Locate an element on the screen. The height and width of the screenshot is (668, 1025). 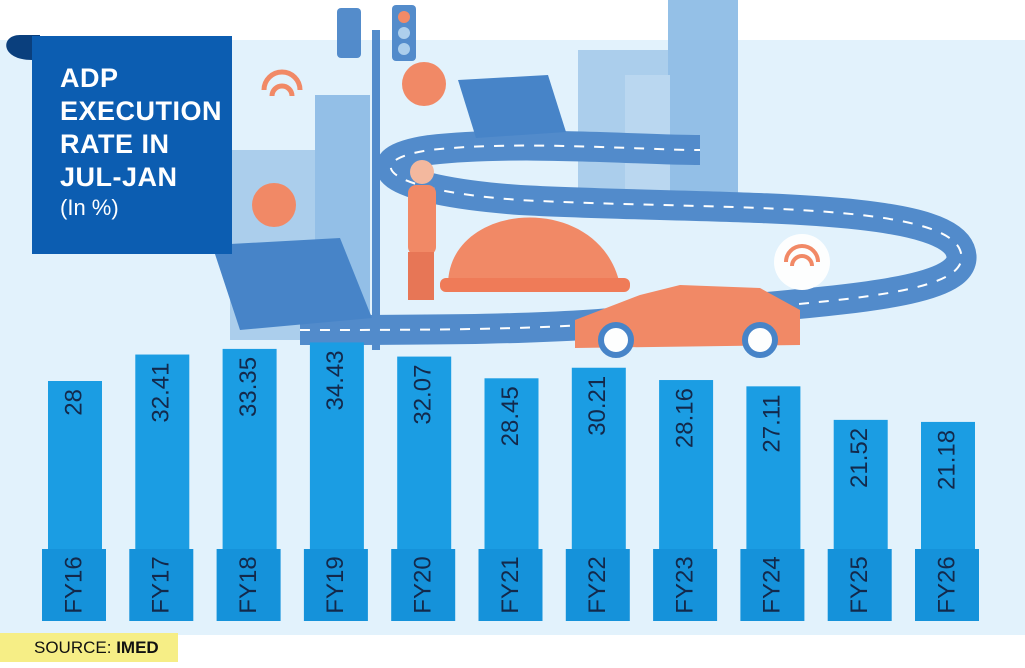
value-label: 28.45 is located at coordinates (510, 416).